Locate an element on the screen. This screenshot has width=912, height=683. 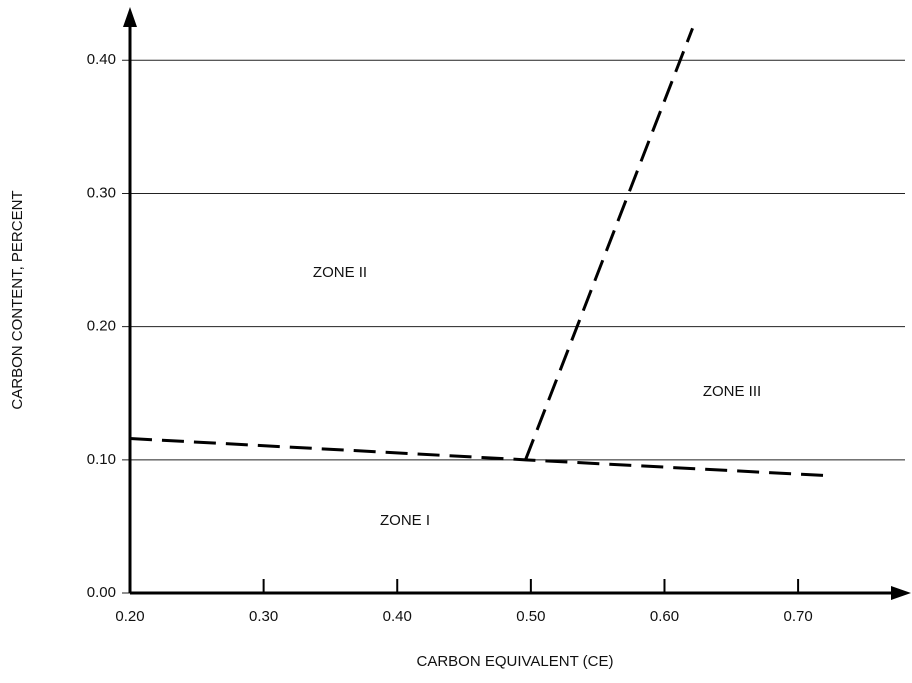
y-tick-label: 0.30 is located at coordinates (101, 192).